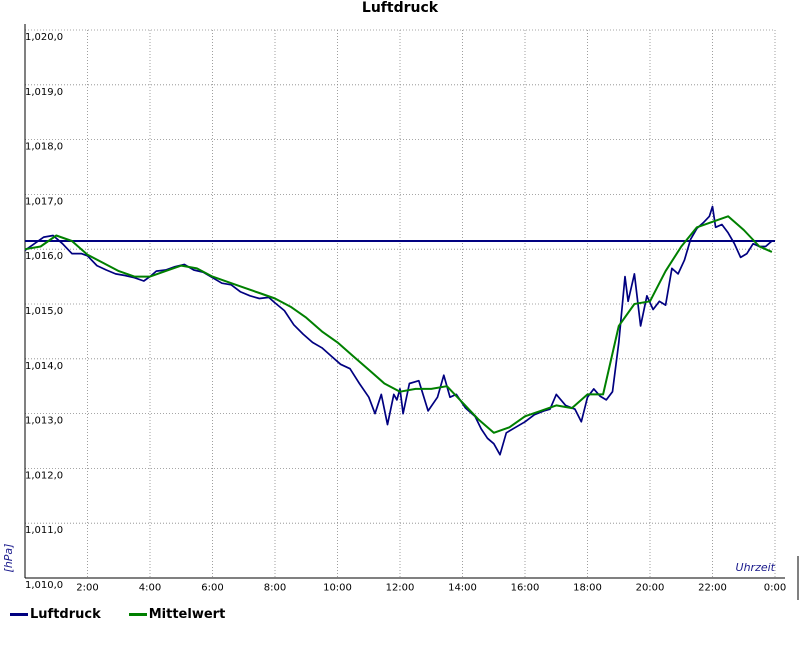 This screenshot has height=650, width=800. Describe the element at coordinates (87, 587) in the screenshot. I see `x-tick-label: 2:00` at that location.